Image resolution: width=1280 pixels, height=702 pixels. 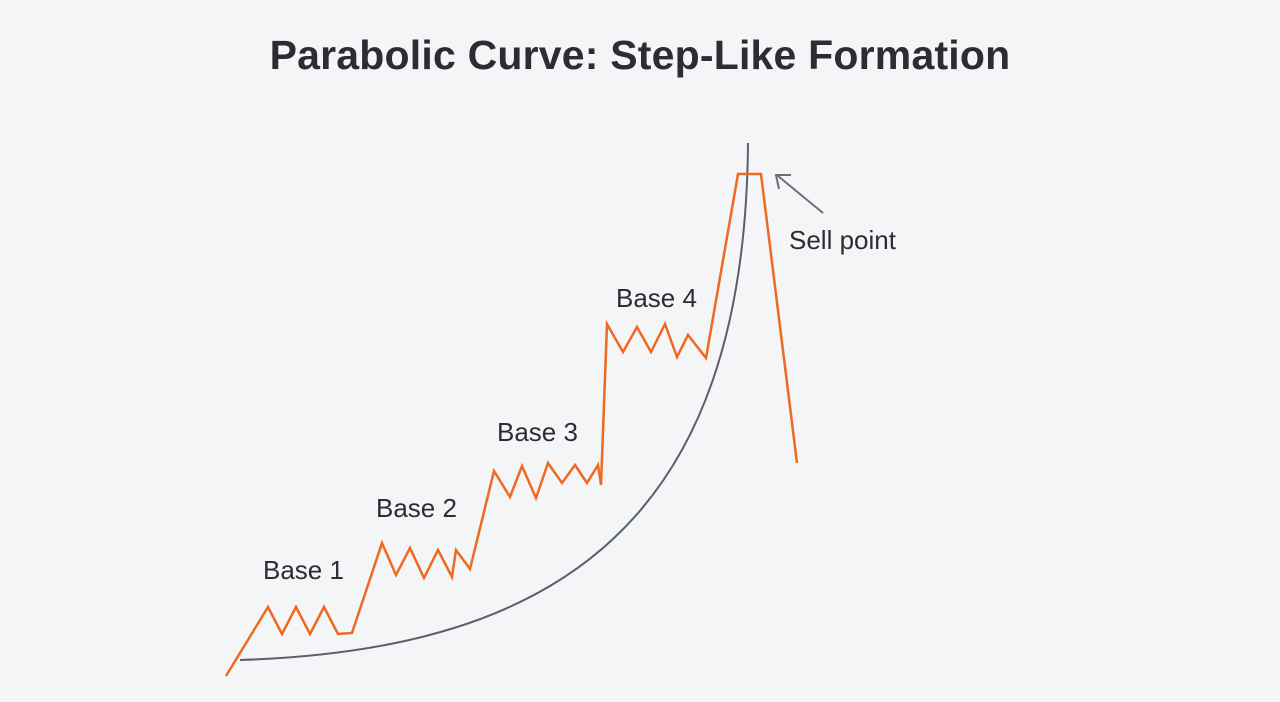 What do you see at coordinates (640, 55) in the screenshot?
I see `diagram-title: Parabolic Curve: Step-Like Formation` at bounding box center [640, 55].